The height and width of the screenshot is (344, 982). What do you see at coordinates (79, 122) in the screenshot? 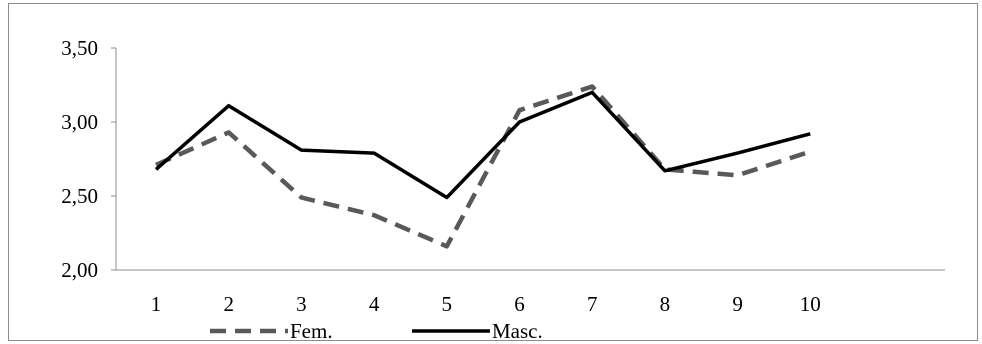
I see `y-tick-label: 3,00` at bounding box center [79, 122].